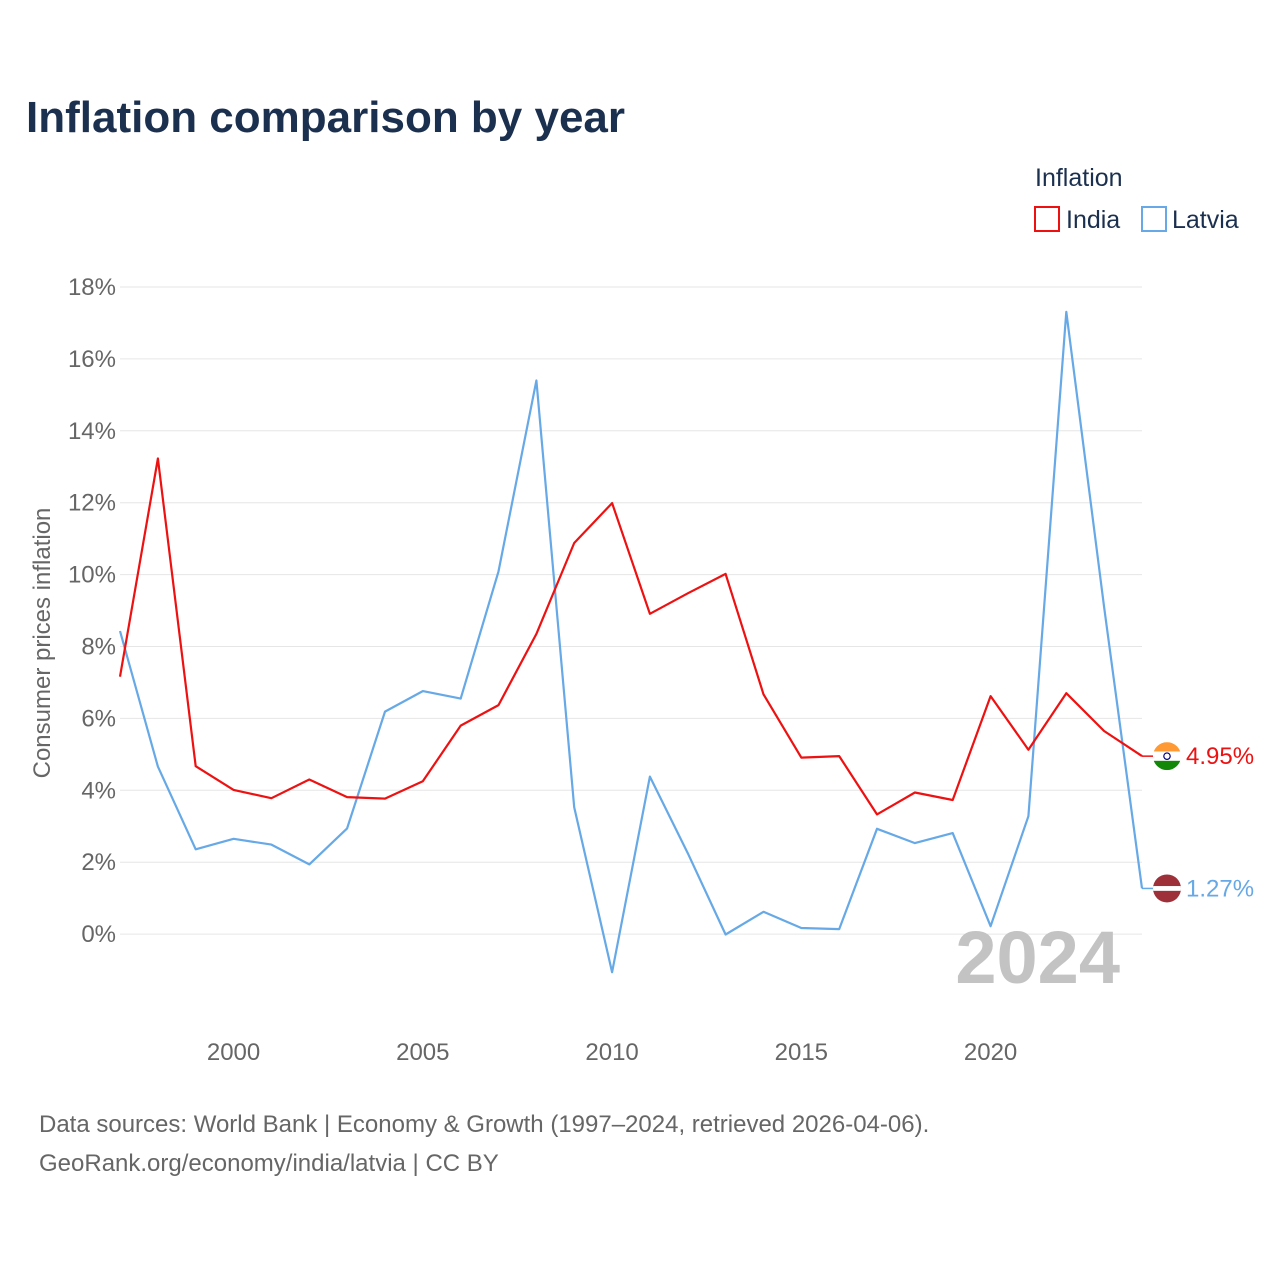  I want to click on end-label-latvia: 1.27%, so click(1220, 888).